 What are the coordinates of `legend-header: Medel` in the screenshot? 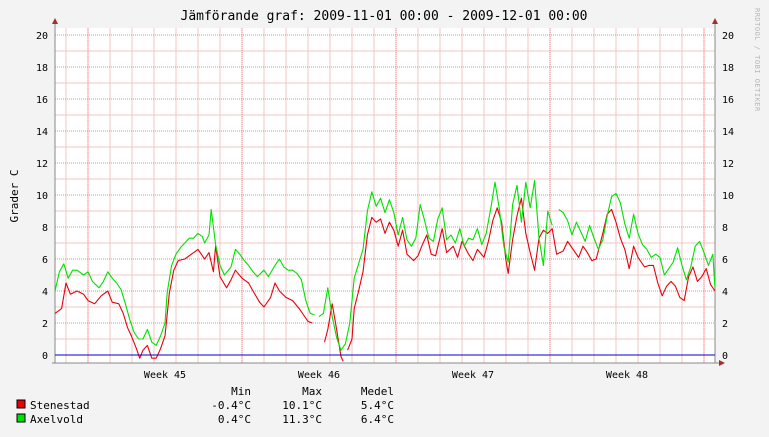 It's located at (377, 391).